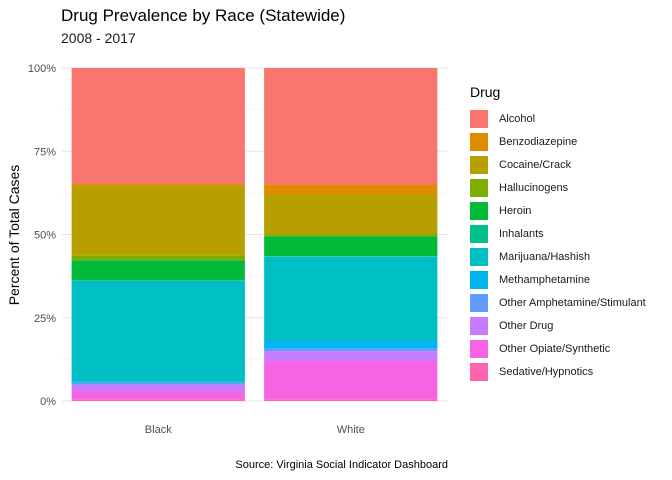 The height and width of the screenshot is (480, 672). What do you see at coordinates (535, 164) in the screenshot?
I see `legend-label: Cocaine/Crack` at bounding box center [535, 164].